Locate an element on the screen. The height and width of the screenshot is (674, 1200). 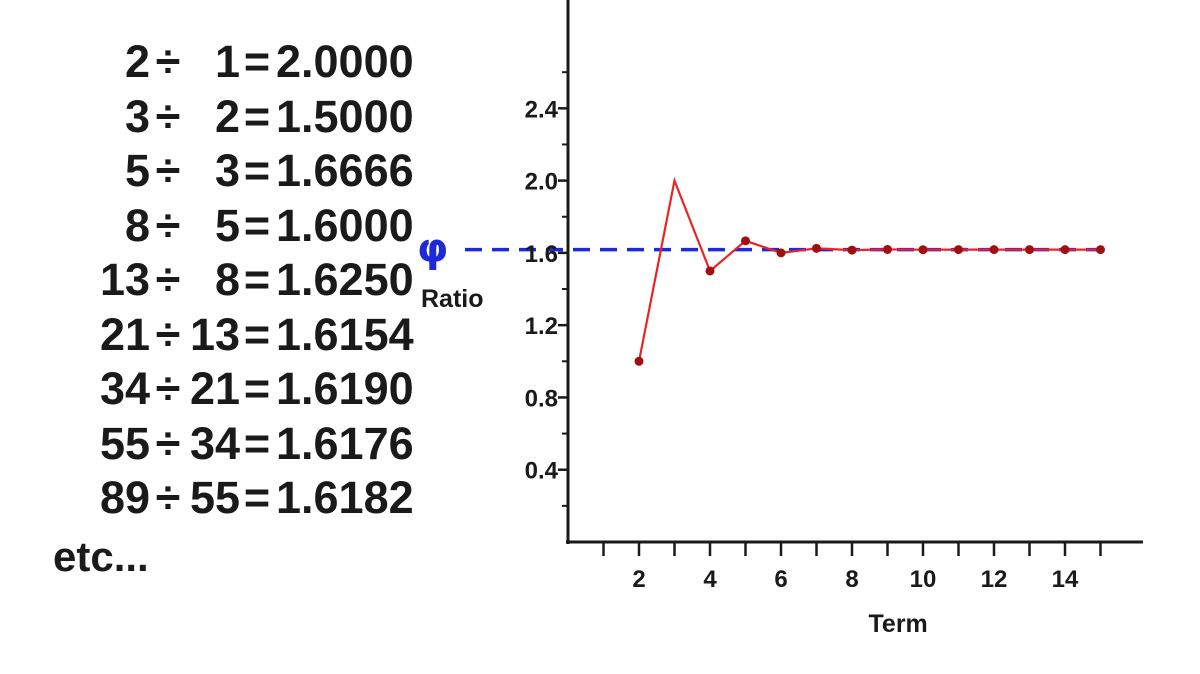
numerator: 55 is located at coordinates (124, 443).